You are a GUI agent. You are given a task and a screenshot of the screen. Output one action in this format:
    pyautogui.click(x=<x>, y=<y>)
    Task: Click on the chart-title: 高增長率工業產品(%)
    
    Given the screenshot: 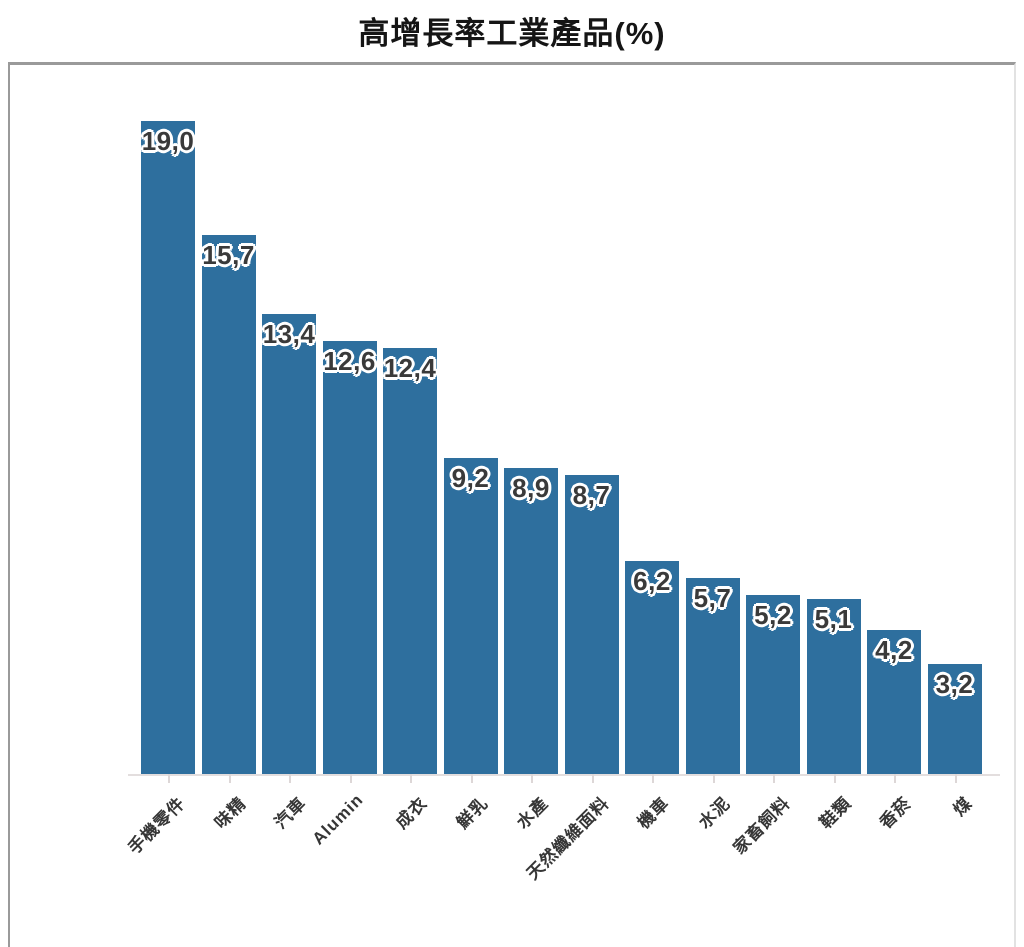 What is the action you would take?
    pyautogui.click(x=512, y=33)
    